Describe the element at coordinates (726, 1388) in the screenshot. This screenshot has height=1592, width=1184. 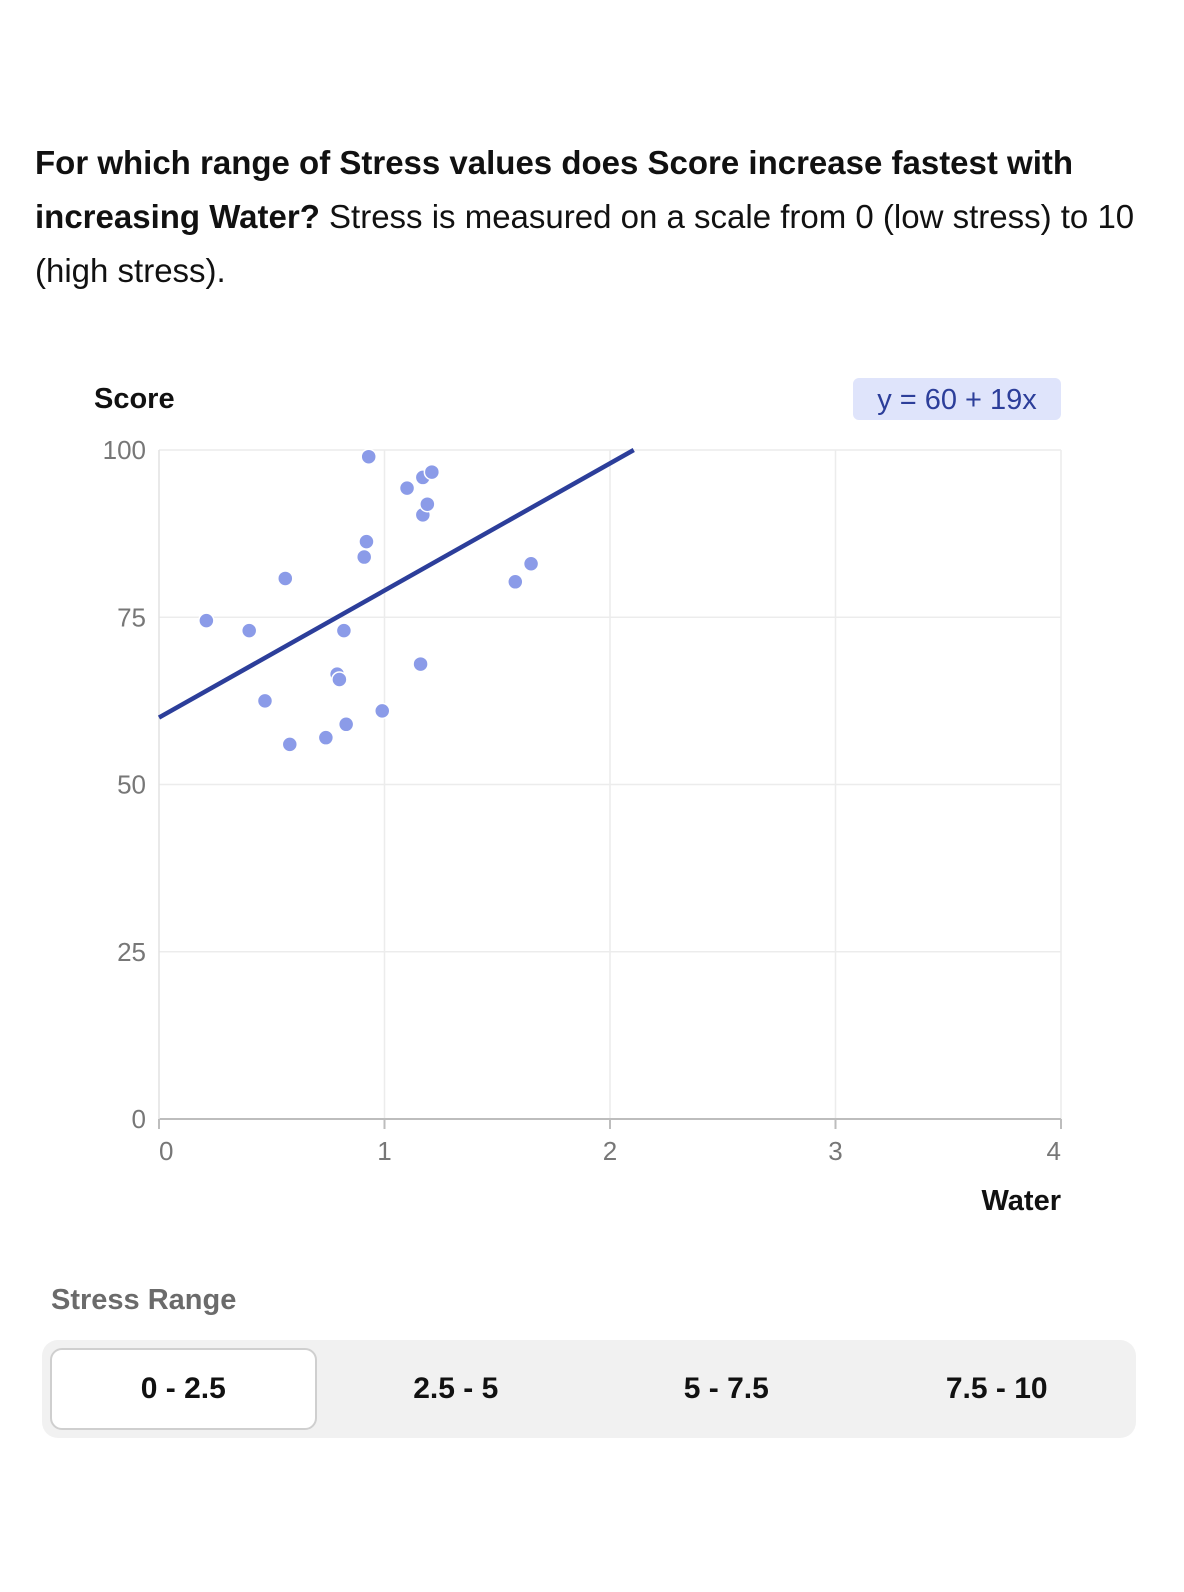
I see `stress-range-option-2: 5 - 7.5` at that location.